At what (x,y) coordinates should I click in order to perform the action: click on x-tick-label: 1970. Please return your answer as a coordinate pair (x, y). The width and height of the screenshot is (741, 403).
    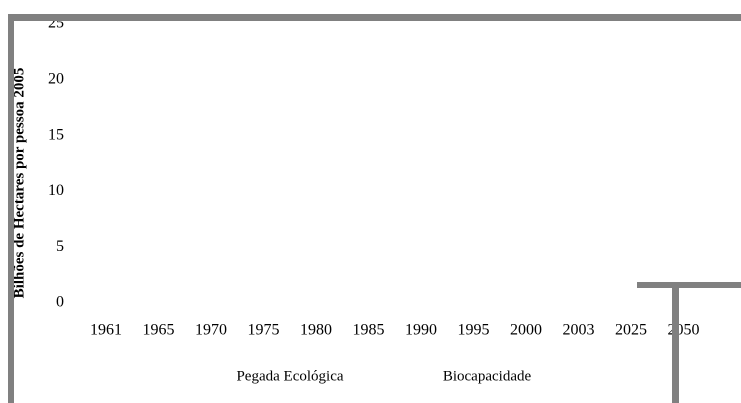
    Looking at the image, I should click on (211, 330).